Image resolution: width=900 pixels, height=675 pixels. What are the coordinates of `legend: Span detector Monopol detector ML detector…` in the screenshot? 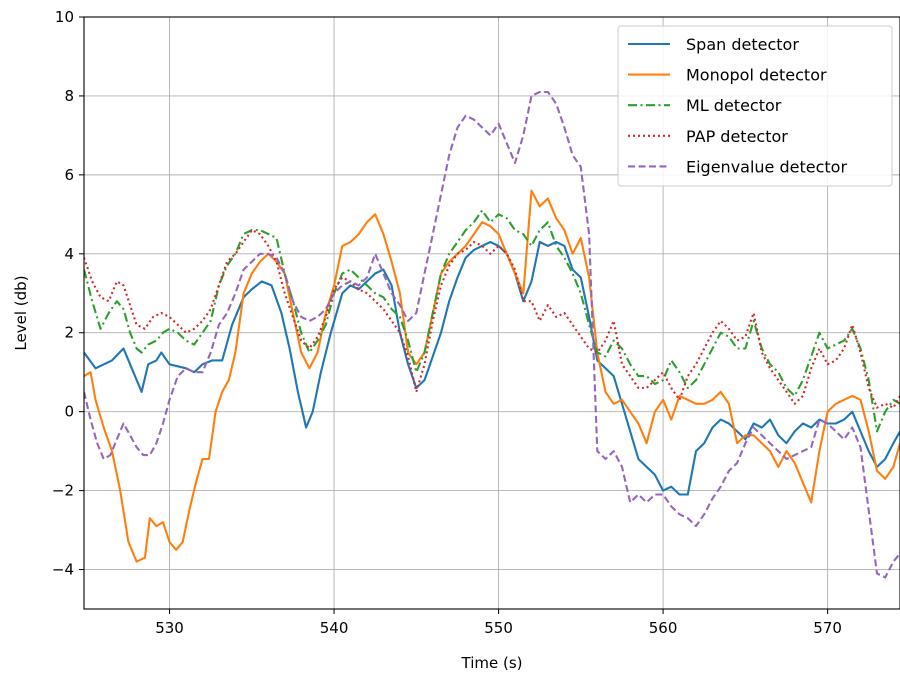 It's located at (755, 106).